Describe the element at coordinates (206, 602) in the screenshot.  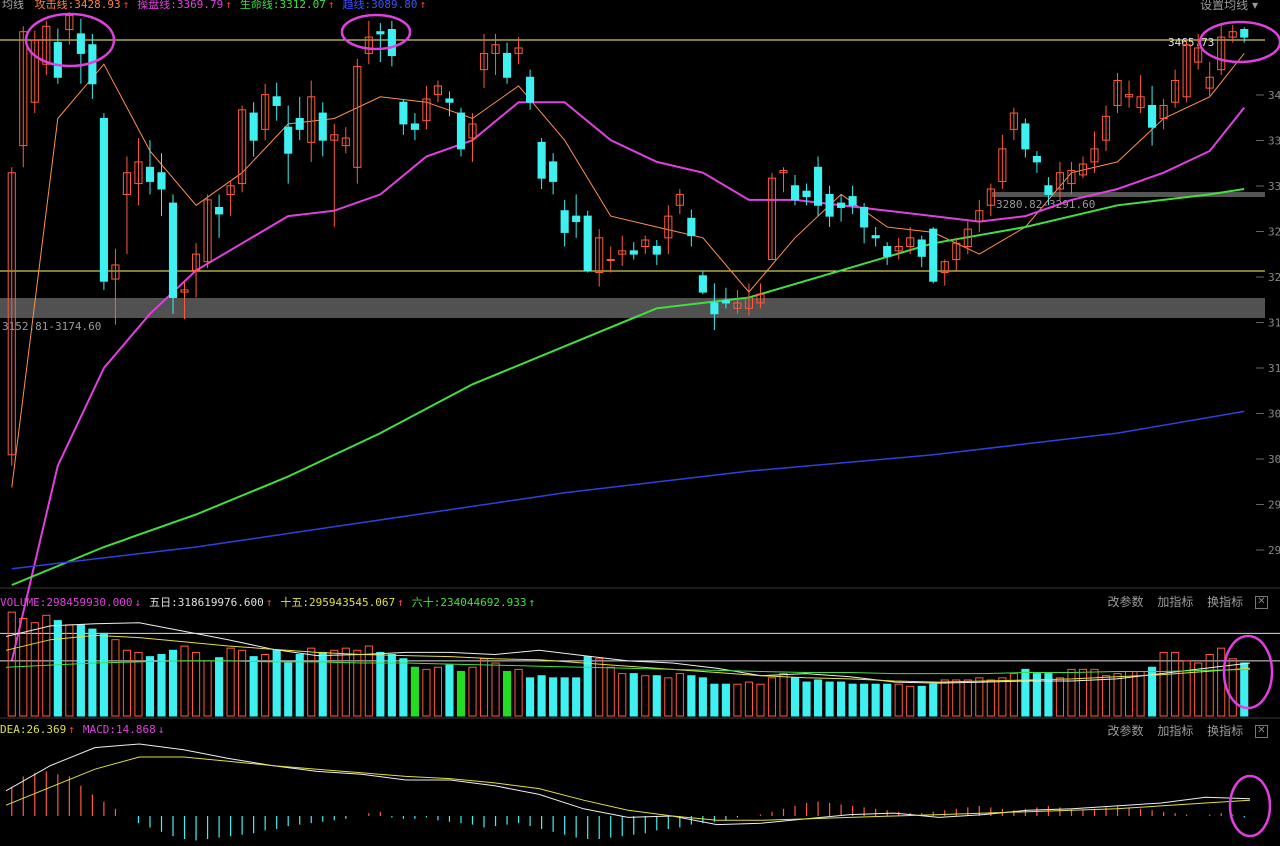
I see `legend-item: 五日:318619976.600` at that location.